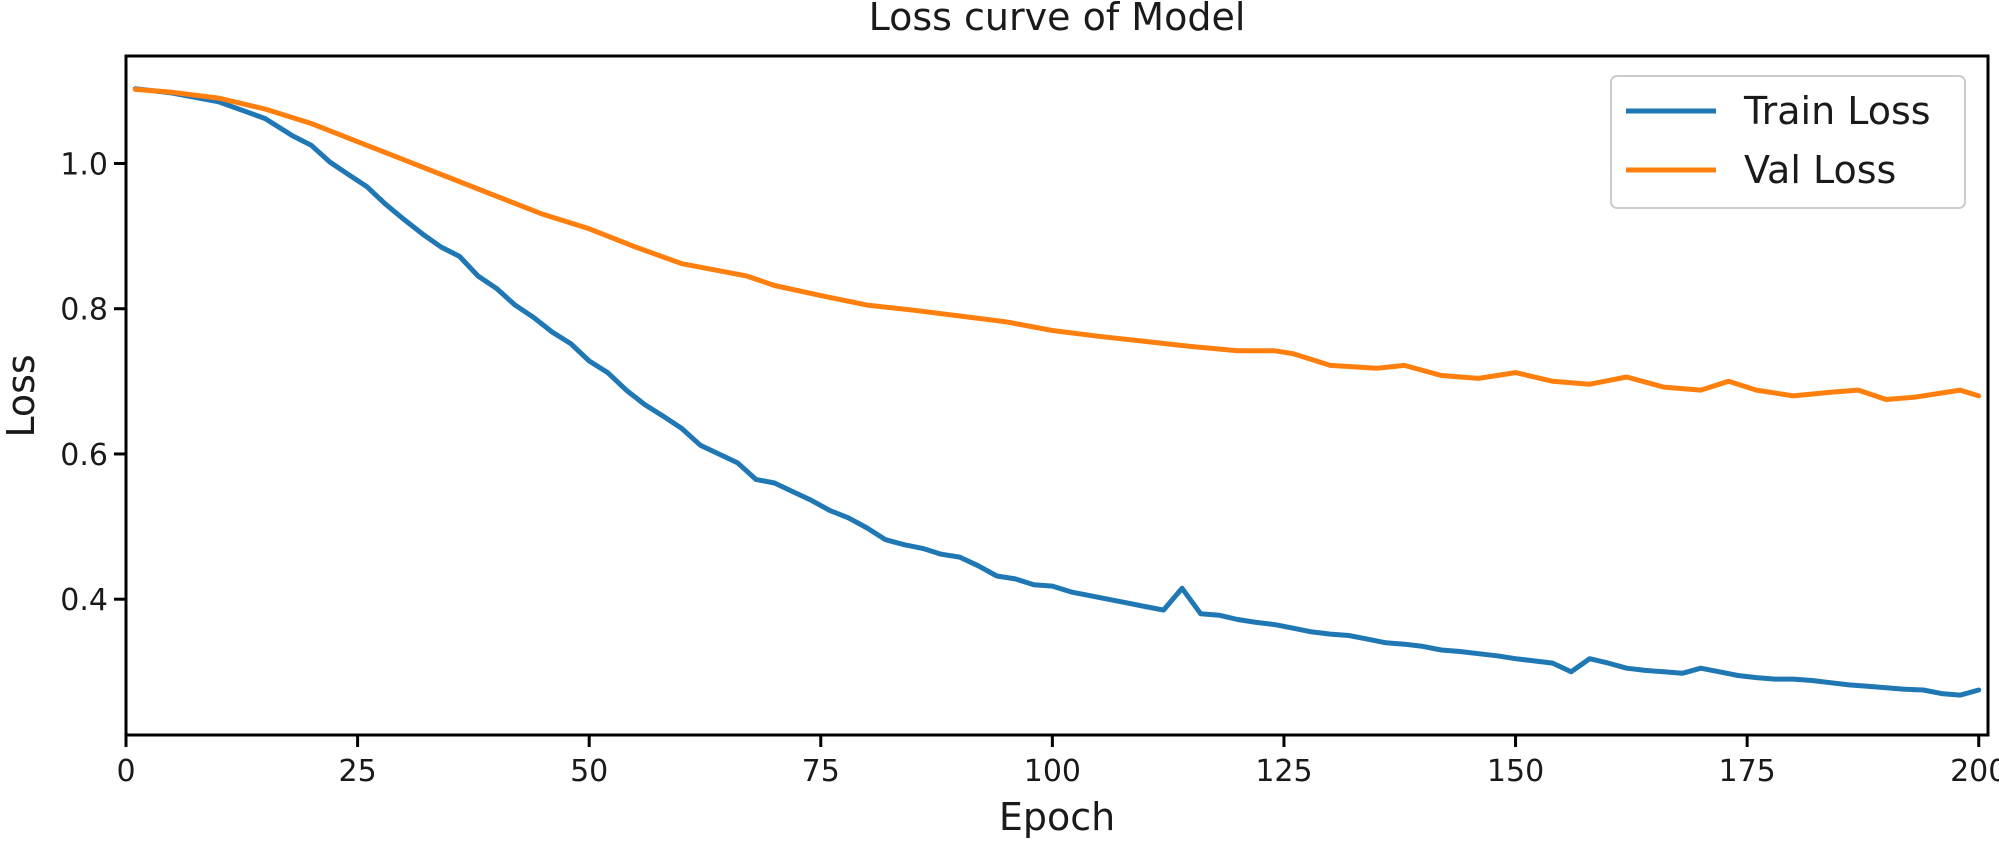  I want to click on y-tick-label: 0.4, so click(84, 600).